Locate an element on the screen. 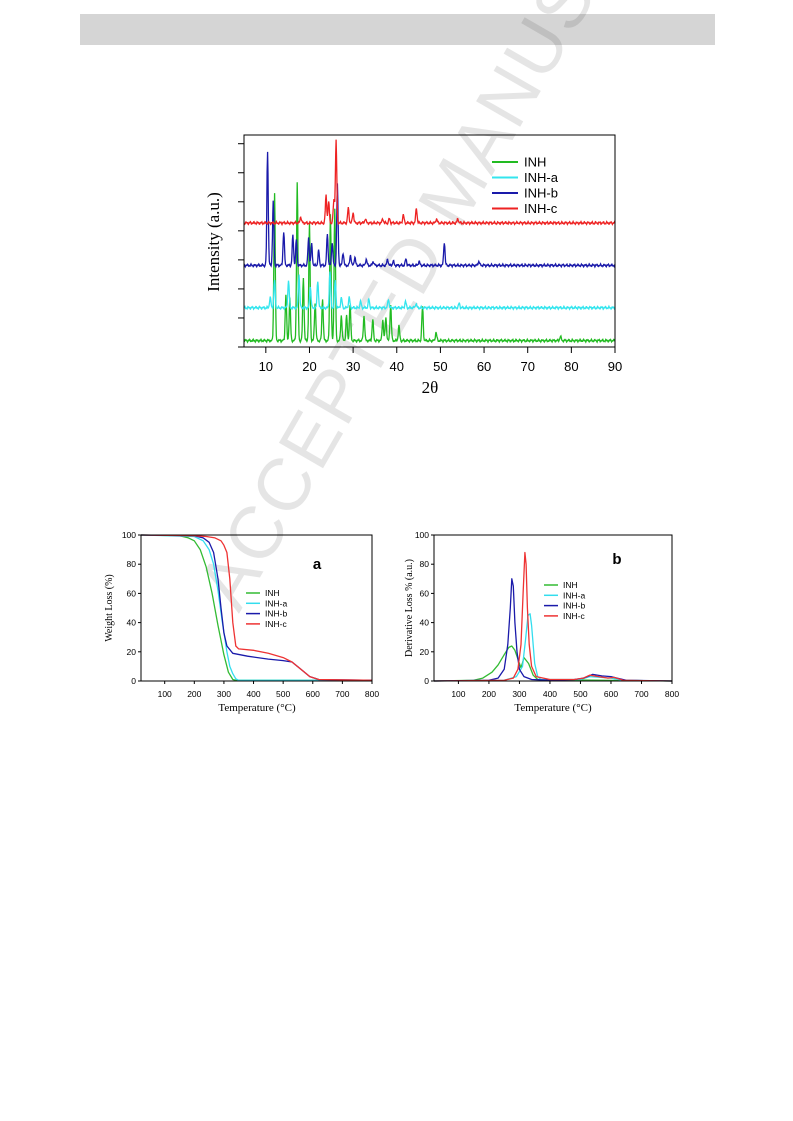 Image resolution: width=793 pixels, height=1121 pixels. xrd-legend-label-inh: INH is located at coordinates (535, 162).